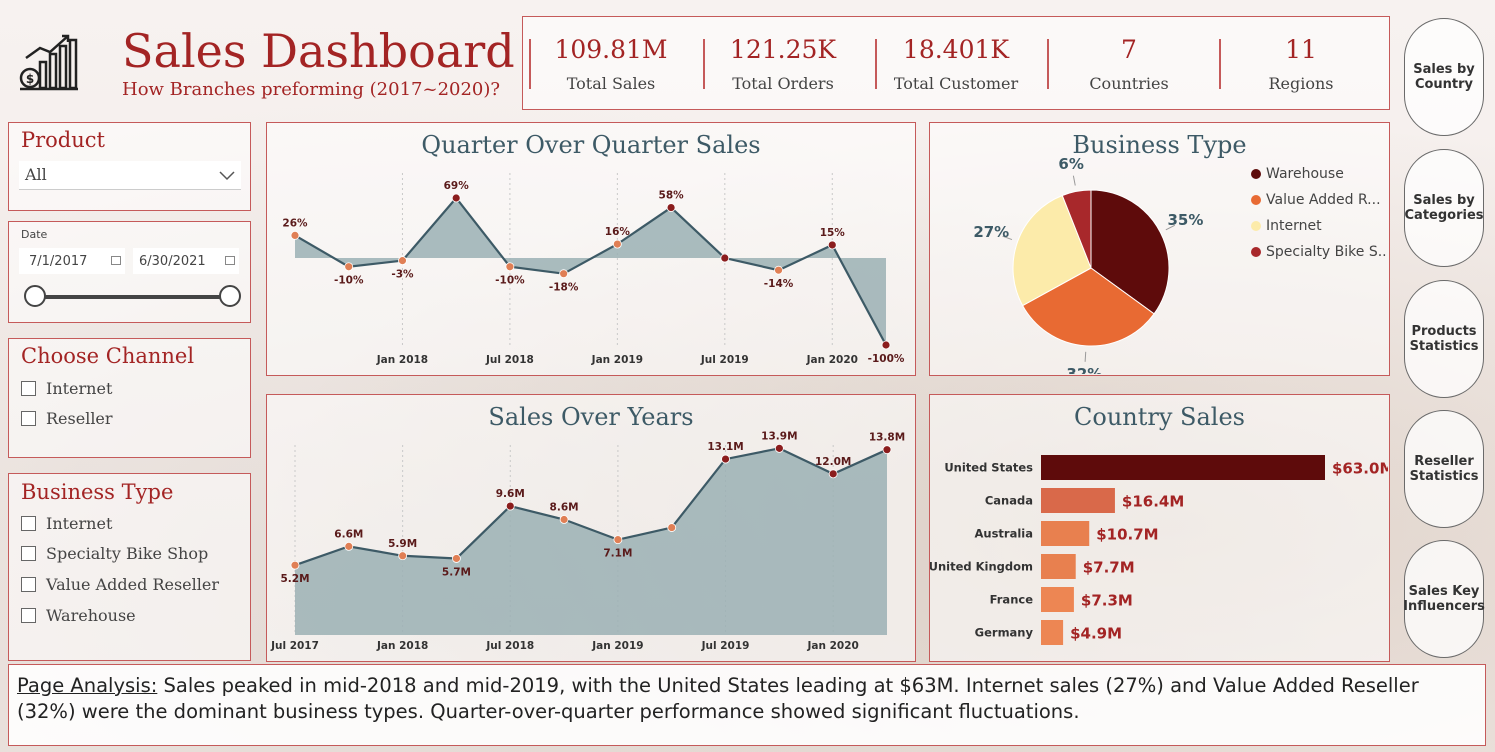  What do you see at coordinates (311, 89) in the screenshot?
I see `page-subtitle: How Branches preforming (2017~2020)?` at bounding box center [311, 89].